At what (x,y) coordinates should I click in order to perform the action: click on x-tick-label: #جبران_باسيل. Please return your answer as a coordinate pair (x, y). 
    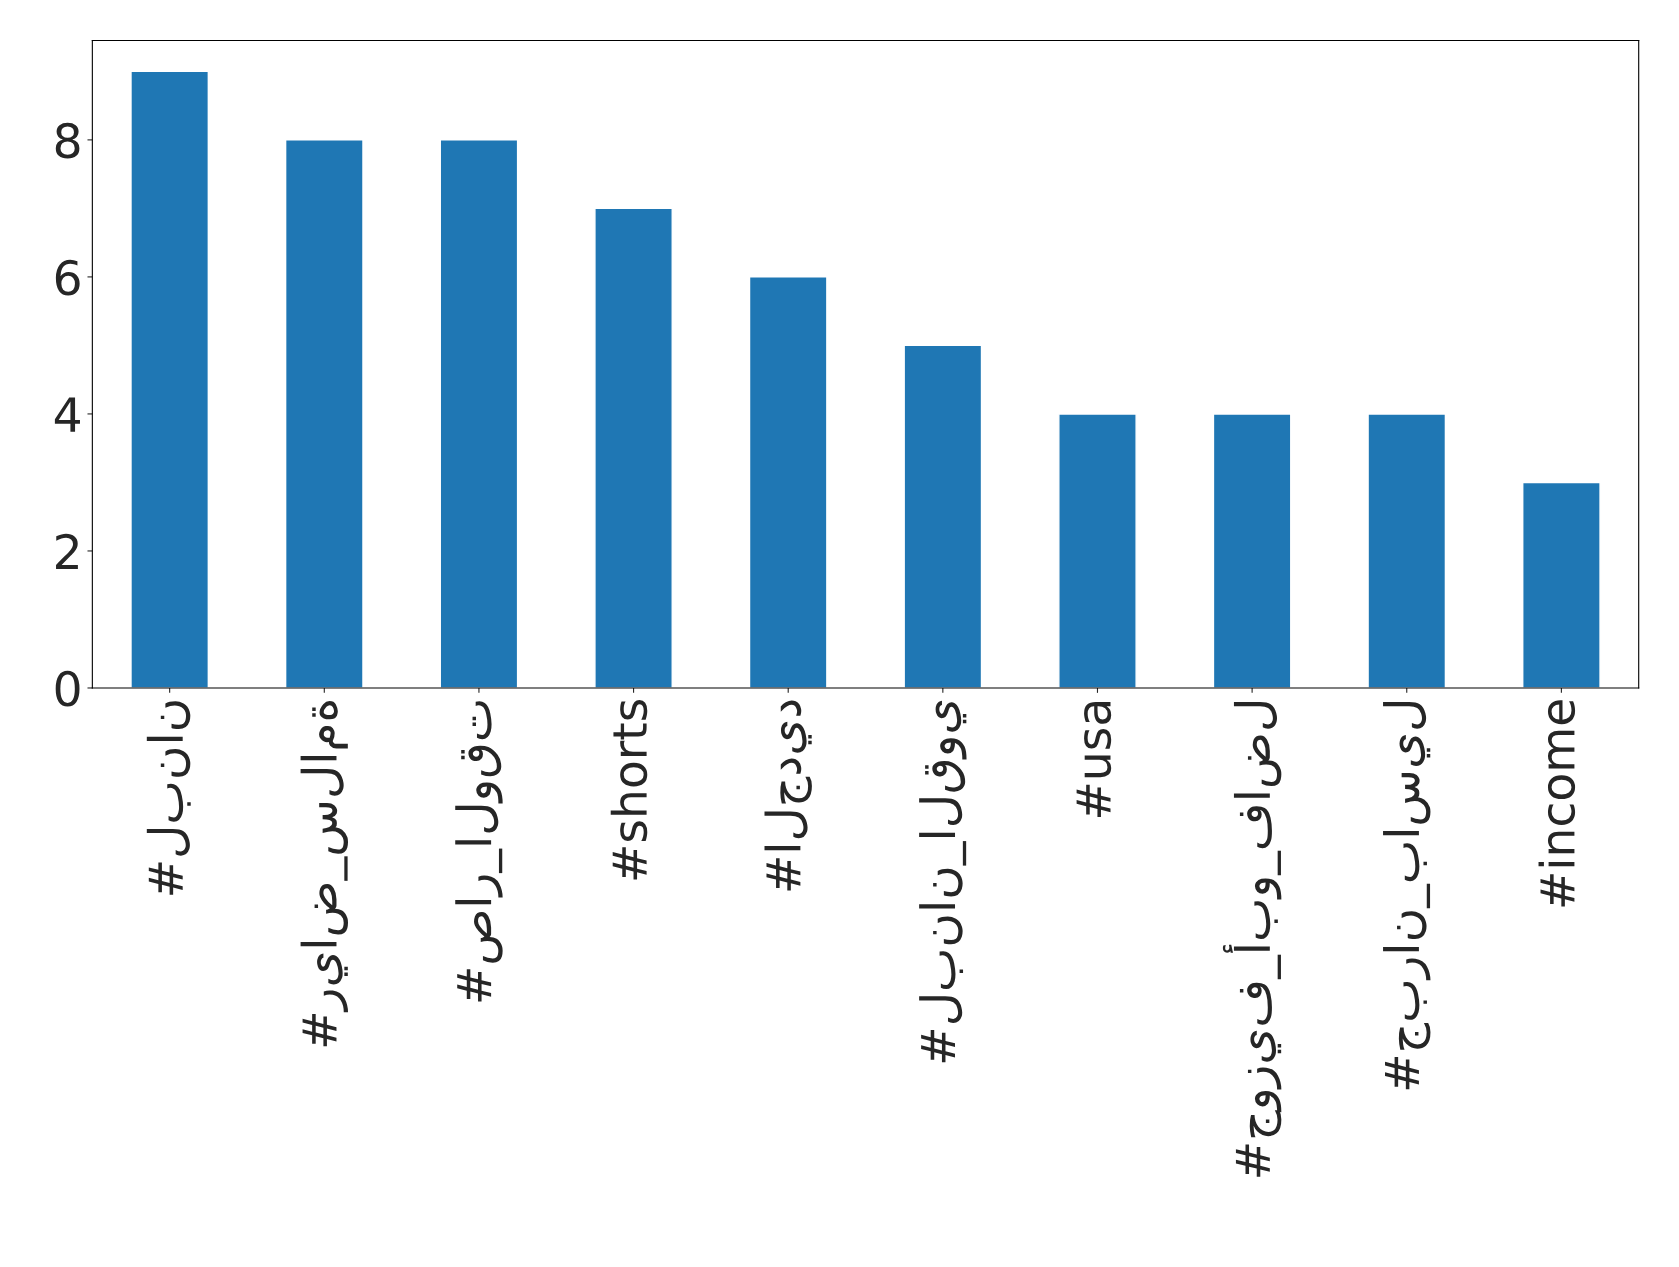
    Looking at the image, I should click on (1407, 895).